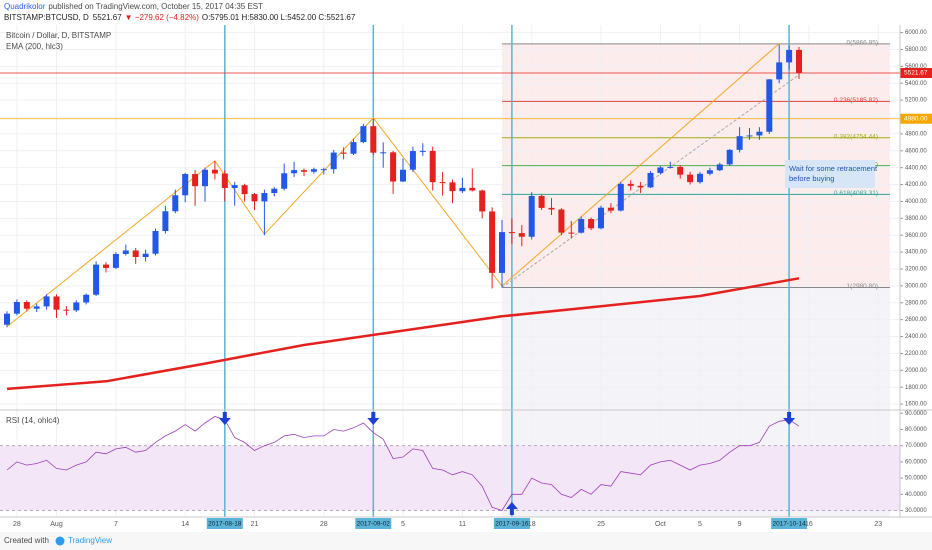 The width and height of the screenshot is (932, 550). I want to click on x-tick-label: 11, so click(462, 524).